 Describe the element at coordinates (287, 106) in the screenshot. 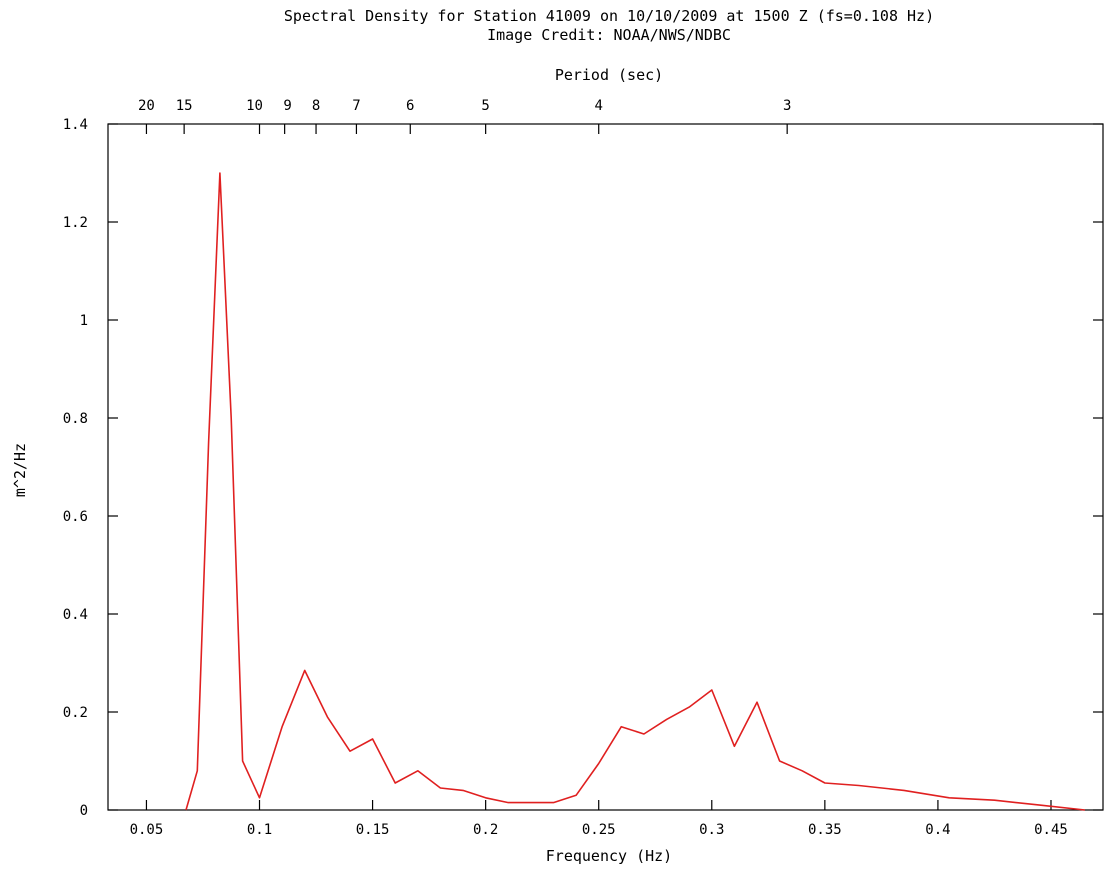

I see `period-tick-label: 9` at that location.